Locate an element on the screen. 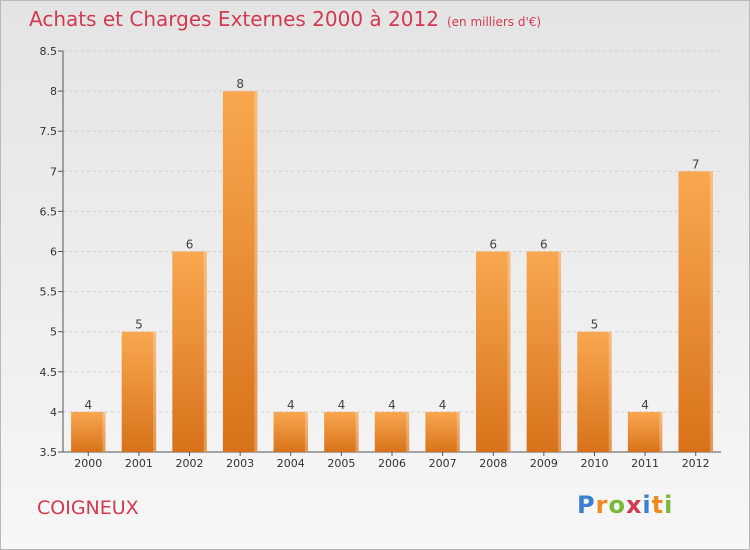  y-tick-label: 3.5 is located at coordinates (49, 452).